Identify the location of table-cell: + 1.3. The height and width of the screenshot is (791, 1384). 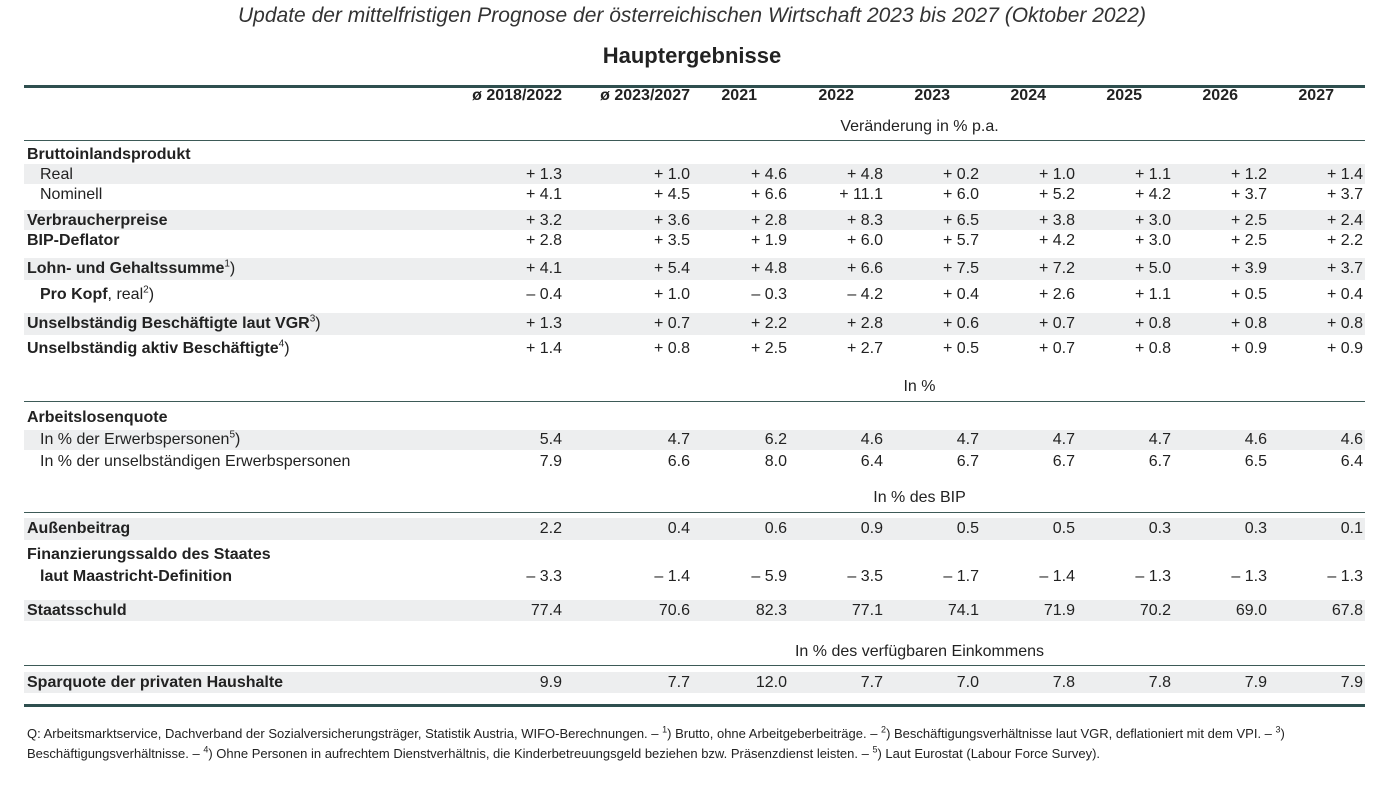
(543, 174).